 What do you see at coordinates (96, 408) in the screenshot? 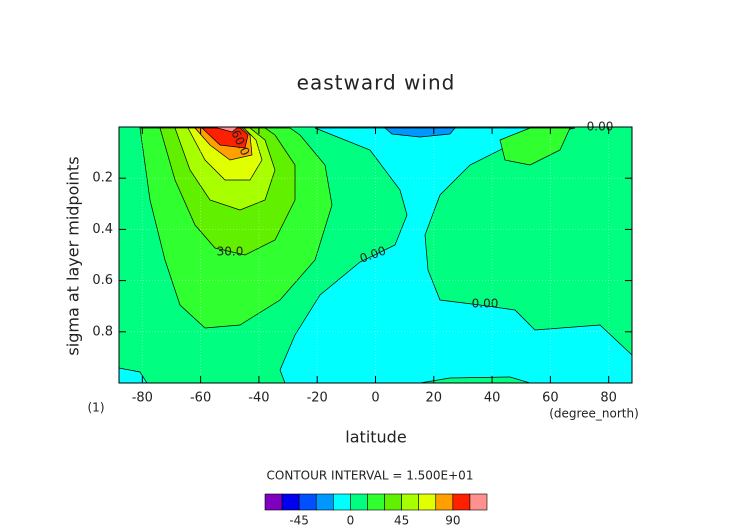
I see `y-units: (1)` at bounding box center [96, 408].